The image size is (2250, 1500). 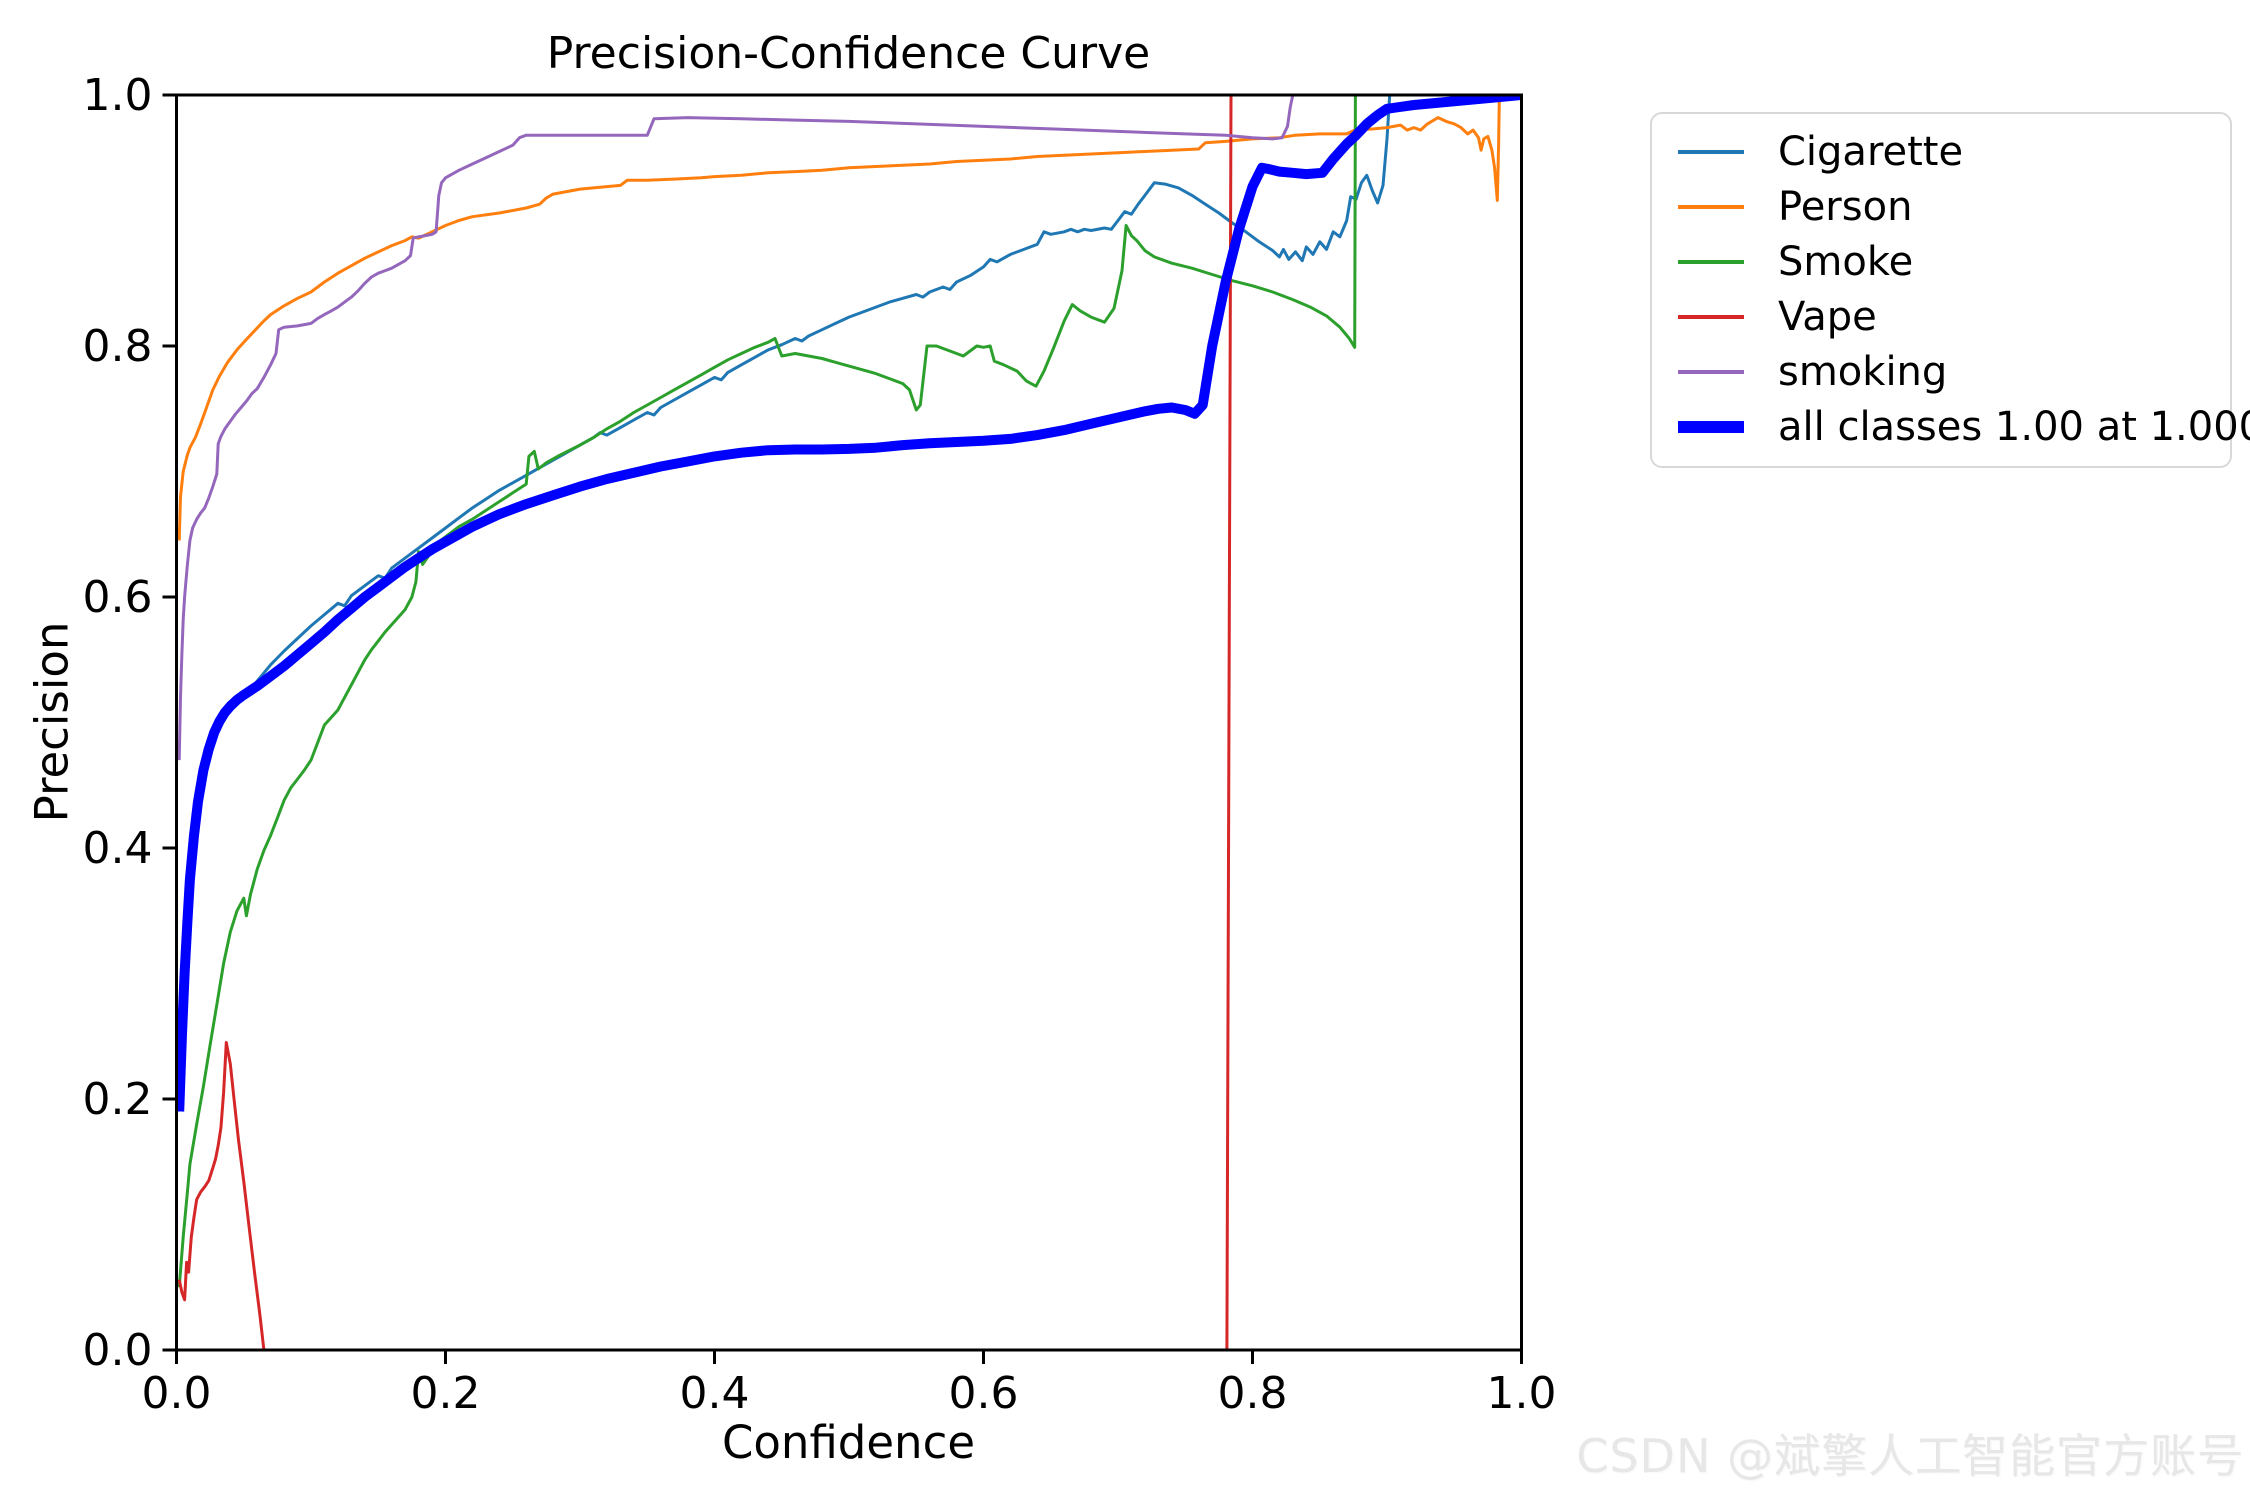 What do you see at coordinates (984, 1393) in the screenshot?
I see `x-tick-label: 0.6` at bounding box center [984, 1393].